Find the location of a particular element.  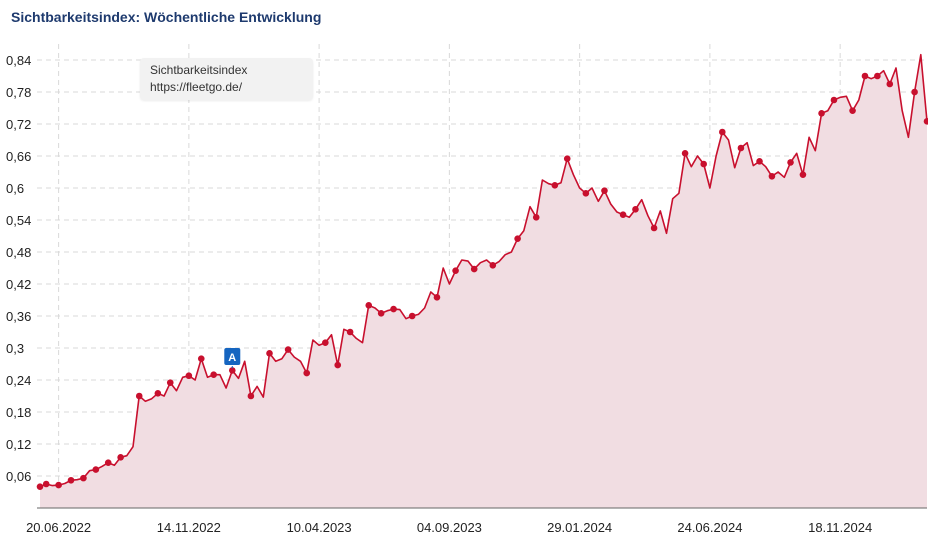

tooltip-domain: https://fleetgo.de/ is located at coordinates (196, 87).